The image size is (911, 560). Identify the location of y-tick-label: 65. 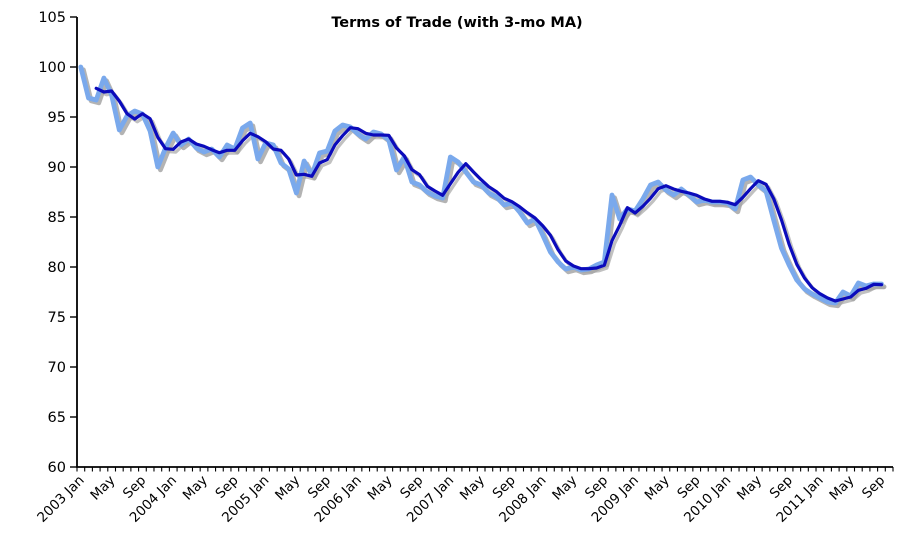
(57, 418).